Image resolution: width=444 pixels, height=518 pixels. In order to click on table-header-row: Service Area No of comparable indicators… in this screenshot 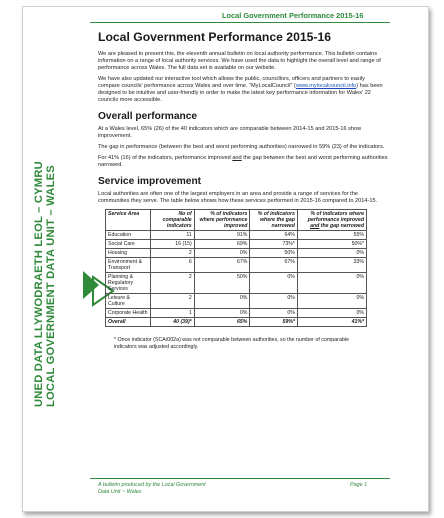, I will do `click(236, 220)`.